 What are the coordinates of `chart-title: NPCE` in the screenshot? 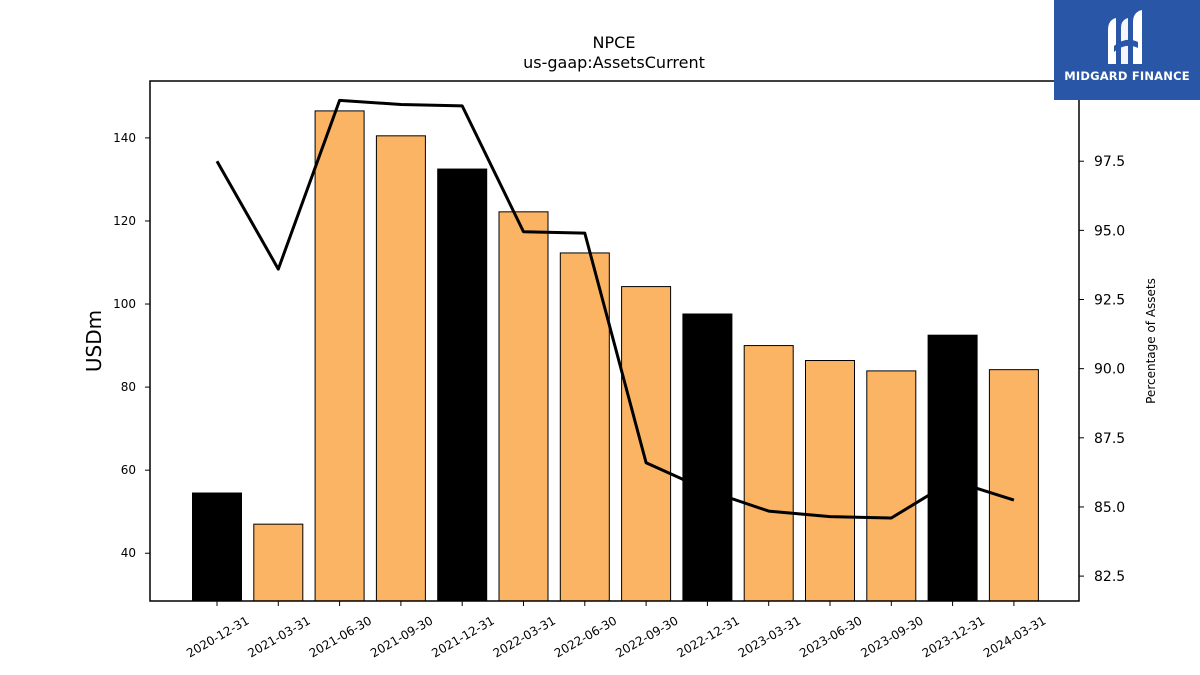 It's located at (614, 42).